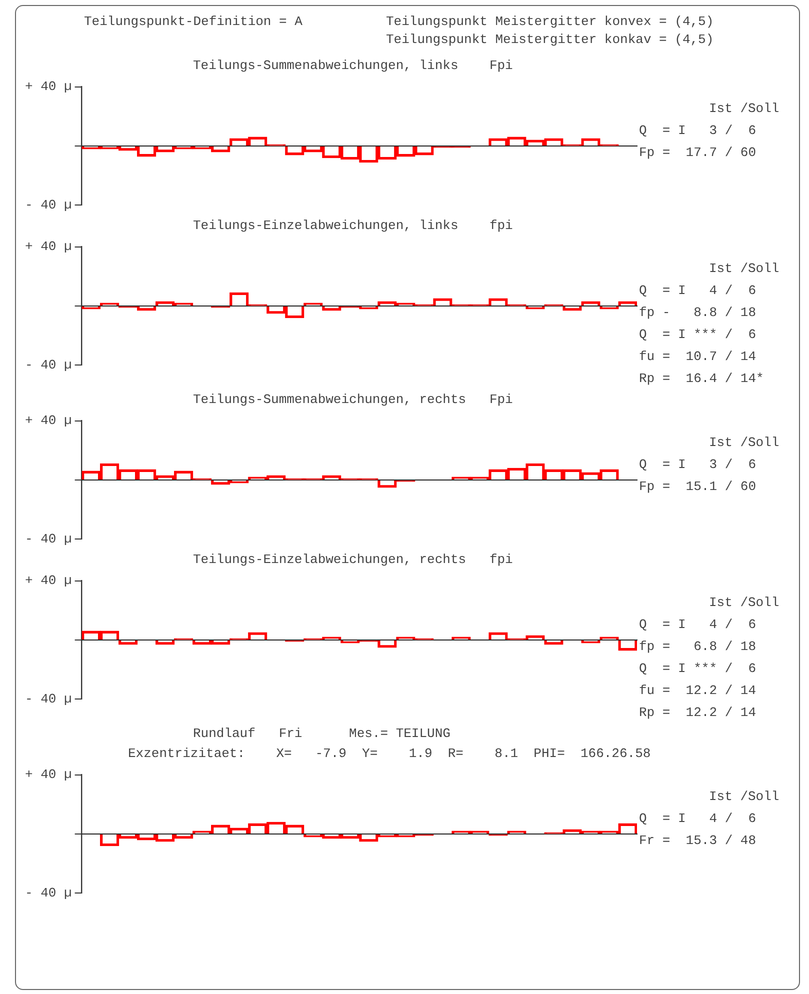  What do you see at coordinates (550, 39) in the screenshot?
I see `text: Teilungspunkt Meistergitter konkav = (4,5)` at bounding box center [550, 39].